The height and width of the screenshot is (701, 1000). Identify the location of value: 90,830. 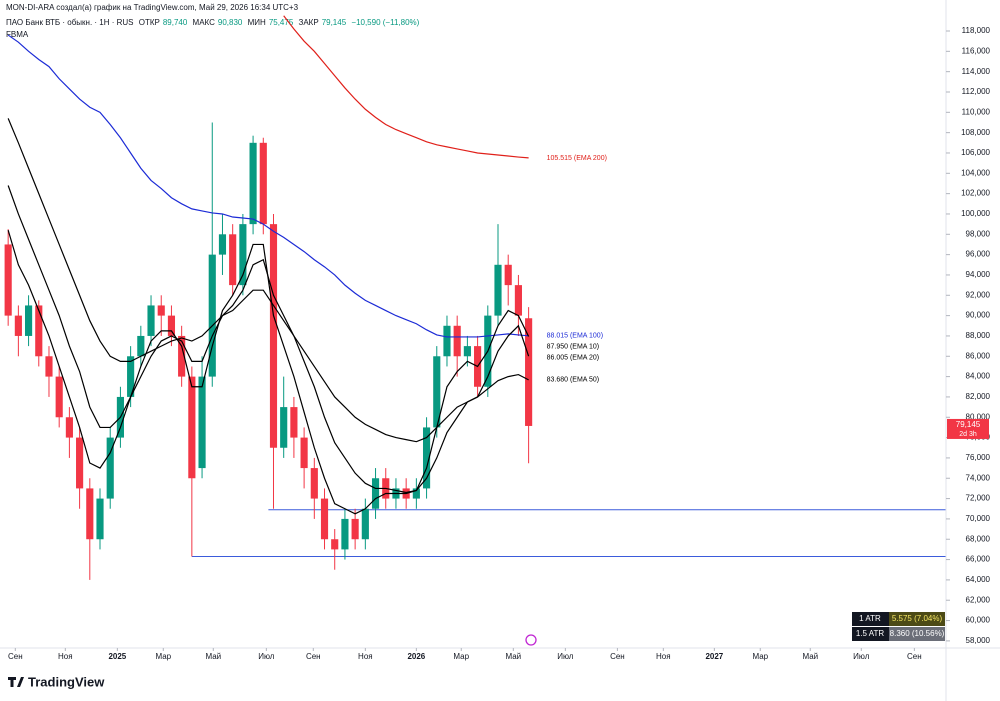
(230, 22).